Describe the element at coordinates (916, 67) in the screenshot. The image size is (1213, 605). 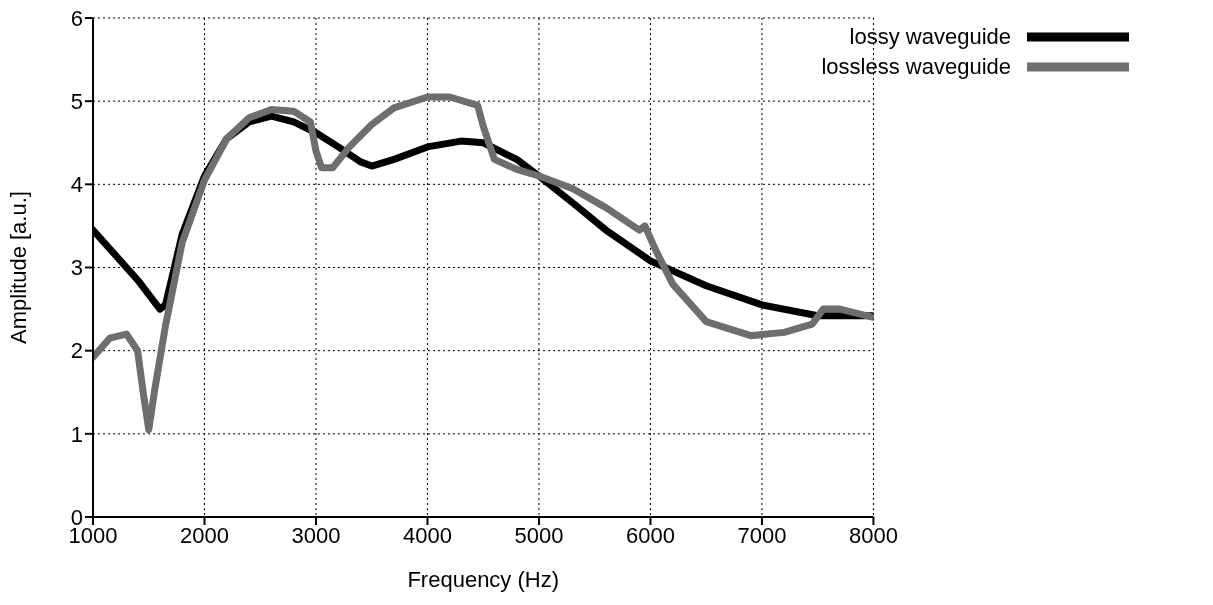
I see `legend-label: lossless waveguide` at that location.